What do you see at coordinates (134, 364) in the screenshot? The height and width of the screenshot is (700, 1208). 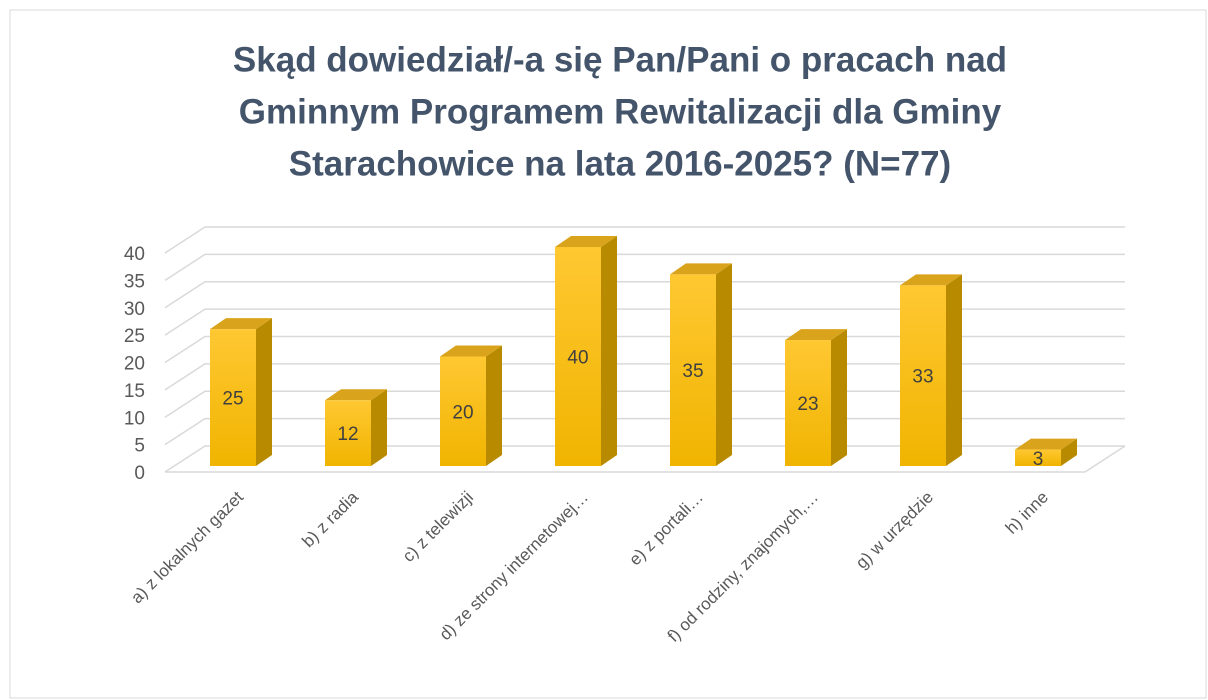 I see `y-tick-label: 20` at bounding box center [134, 364].